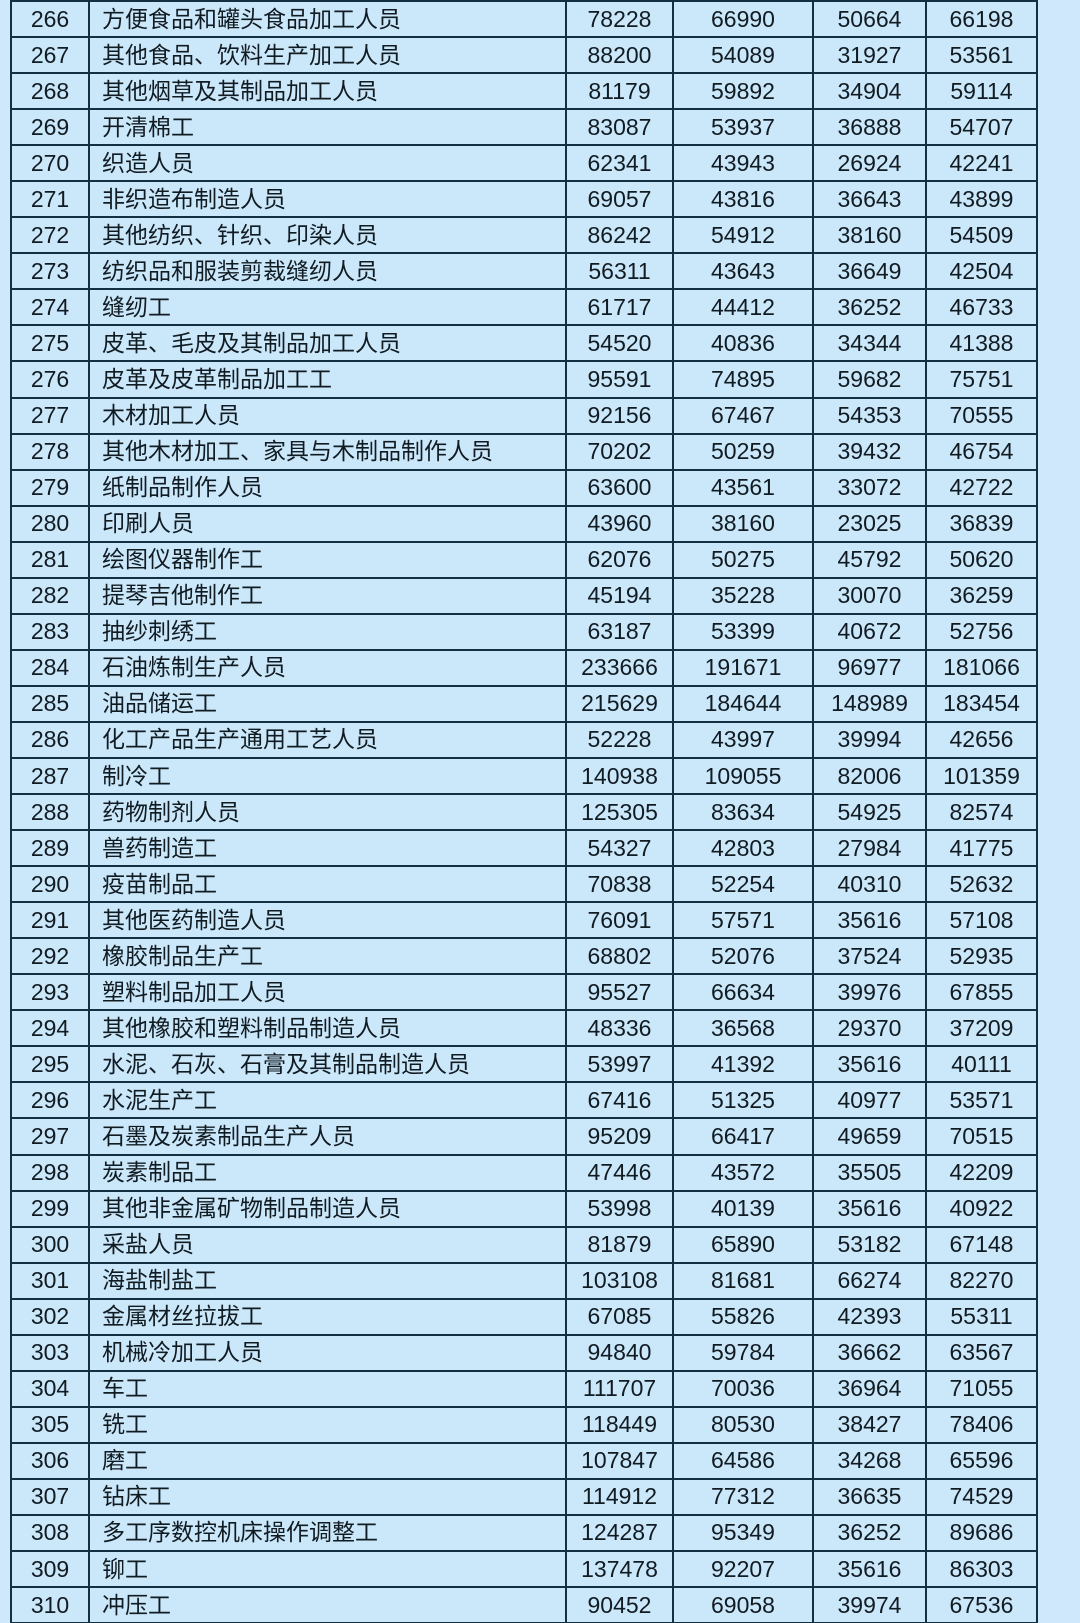 This screenshot has width=1080, height=1623. I want to click on occupation-name-cell: 抽纱刺绣工, so click(327, 631).